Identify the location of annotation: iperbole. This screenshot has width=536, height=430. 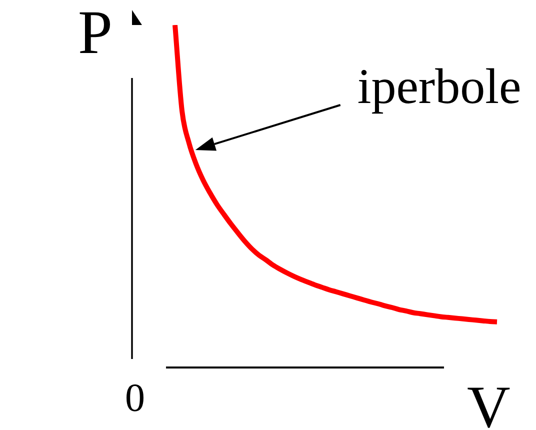
(439, 86).